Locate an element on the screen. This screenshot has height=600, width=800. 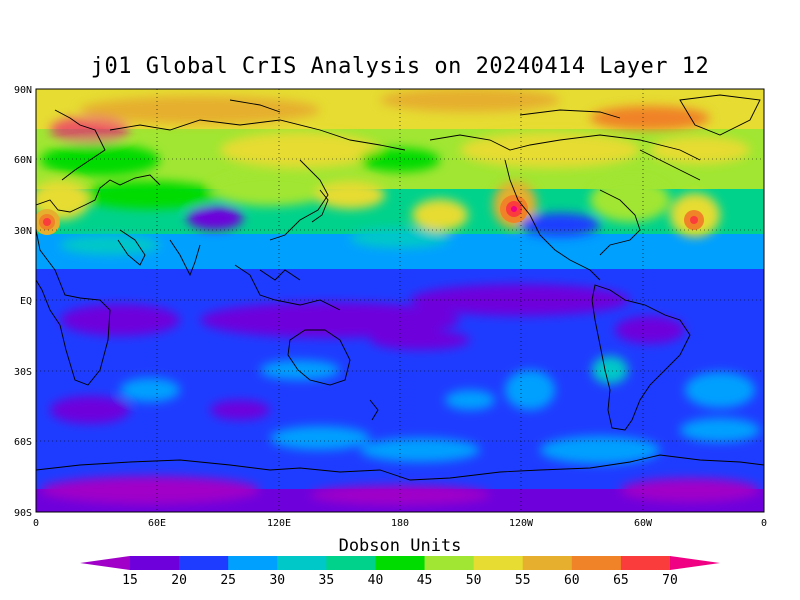
colorbar-label: 30 is located at coordinates (277, 580).